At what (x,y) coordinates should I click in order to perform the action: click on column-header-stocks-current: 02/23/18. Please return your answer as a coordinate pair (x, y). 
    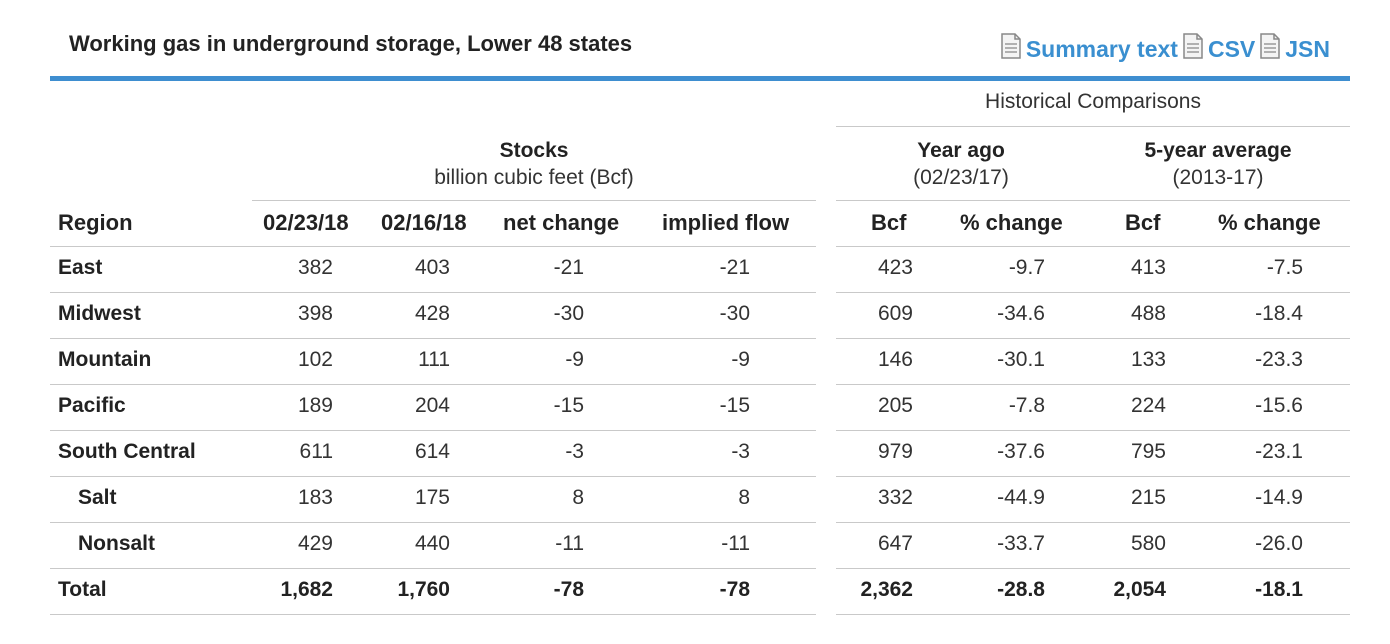
    Looking at the image, I should click on (306, 222).